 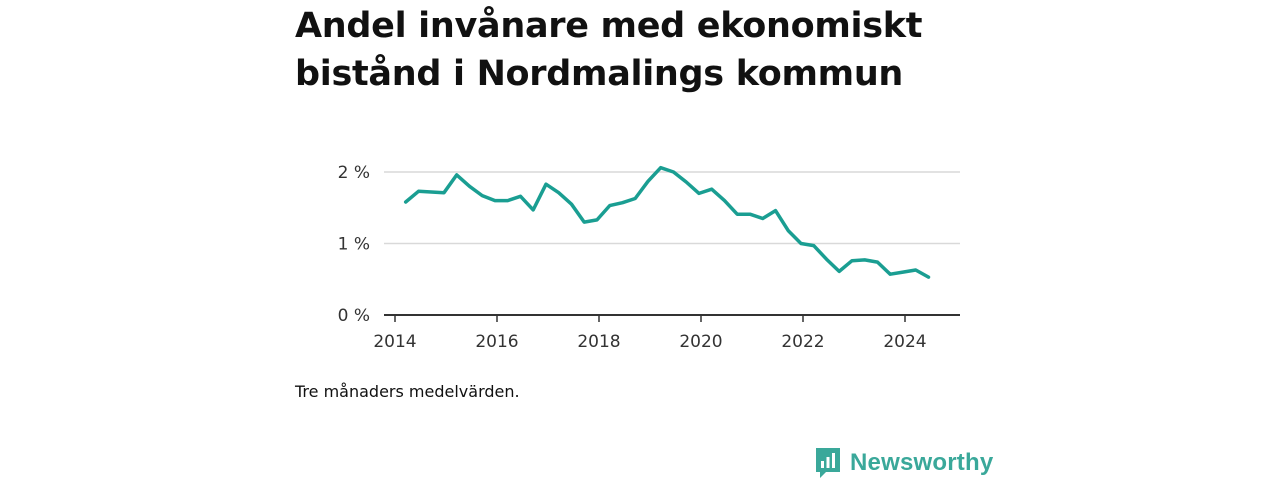 What do you see at coordinates (828, 463) in the screenshot?
I see `newsworthy-logo-icon` at bounding box center [828, 463].